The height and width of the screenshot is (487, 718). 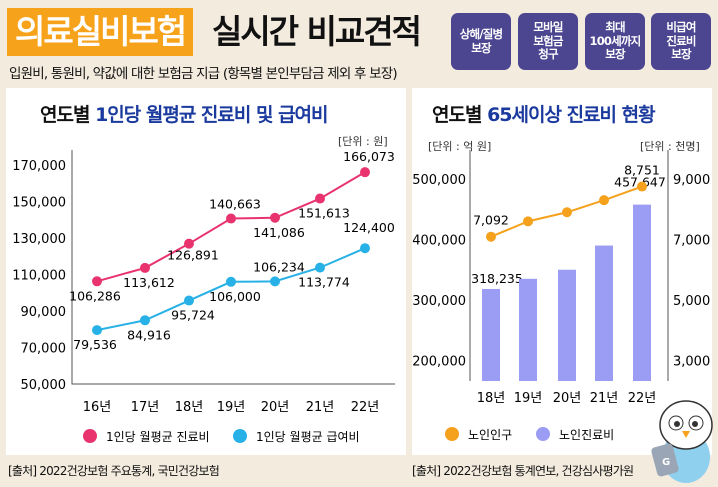 What do you see at coordinates (44, 349) in the screenshot?
I see `y-tick-label: 70,000` at bounding box center [44, 349].